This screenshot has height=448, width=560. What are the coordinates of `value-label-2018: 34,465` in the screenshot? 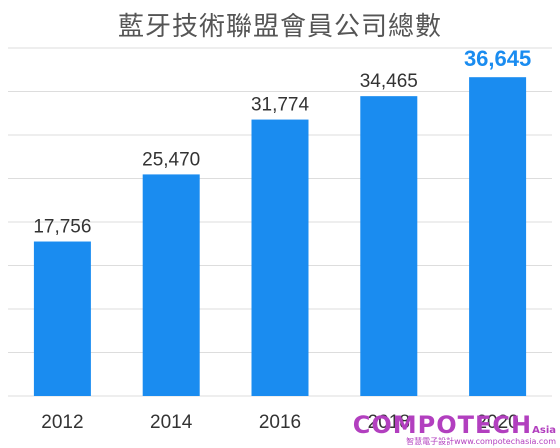 It's located at (389, 81).